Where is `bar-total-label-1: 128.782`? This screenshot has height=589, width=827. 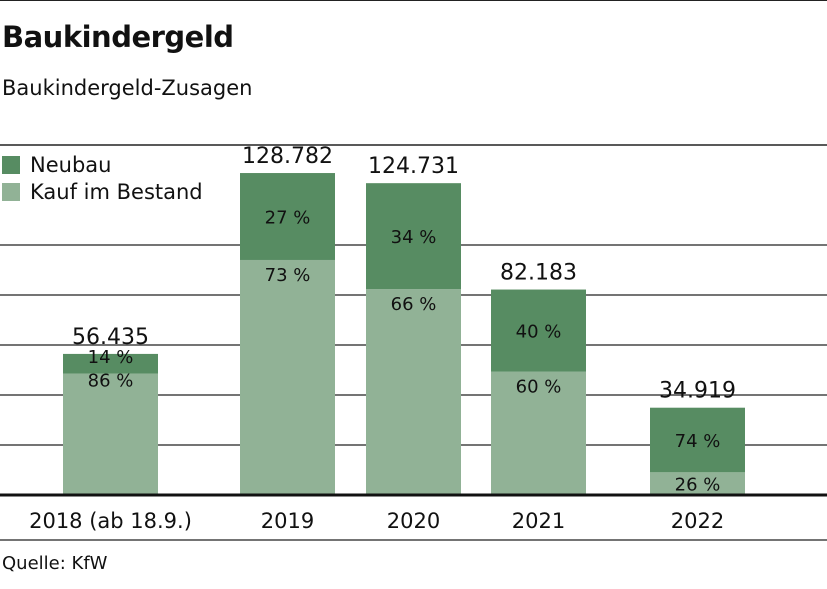
bar-total-label-1: 128.782 is located at coordinates (287, 156).